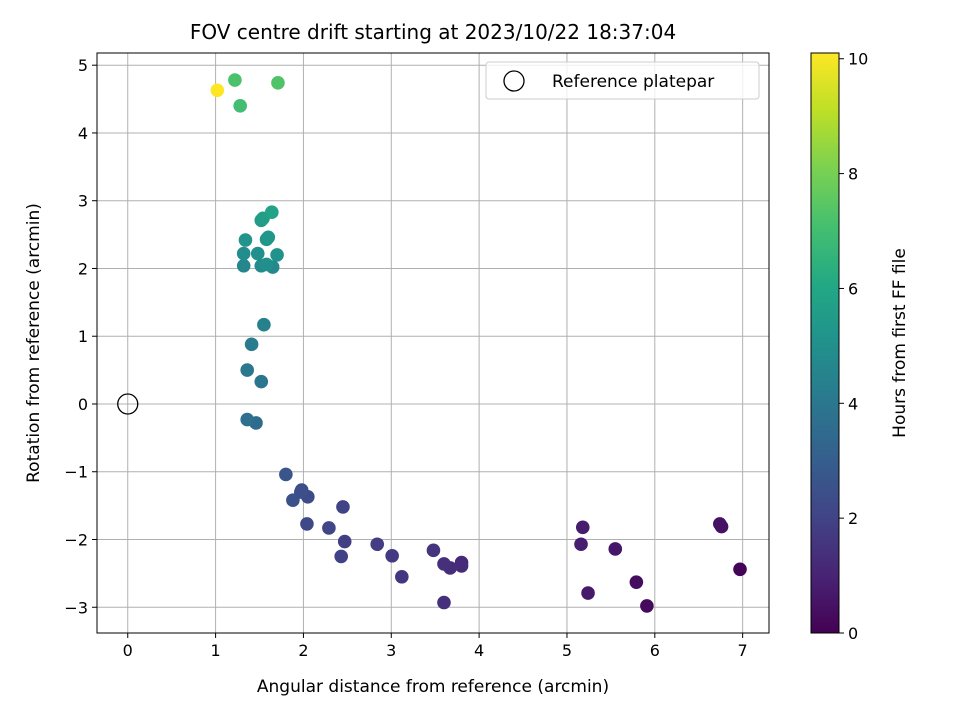 Image resolution: width=960 pixels, height=720 pixels. What do you see at coordinates (83, 404) in the screenshot?
I see `y-tick-label: 0` at bounding box center [83, 404].